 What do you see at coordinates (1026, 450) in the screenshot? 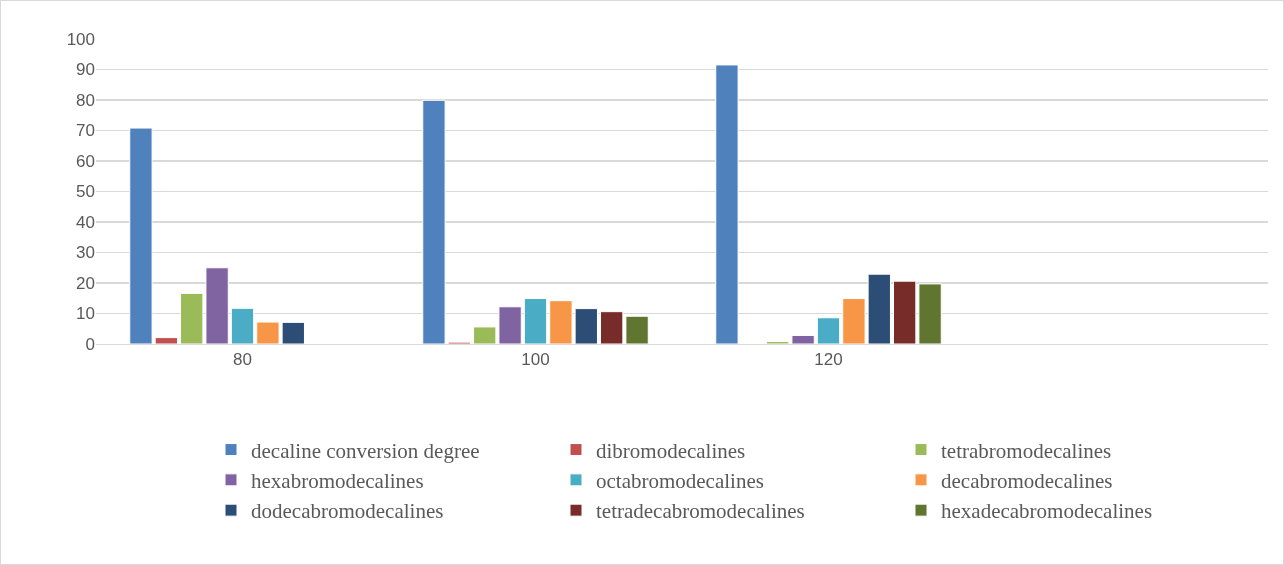
I see `legend-label: tetrabromodecalines` at bounding box center [1026, 450].